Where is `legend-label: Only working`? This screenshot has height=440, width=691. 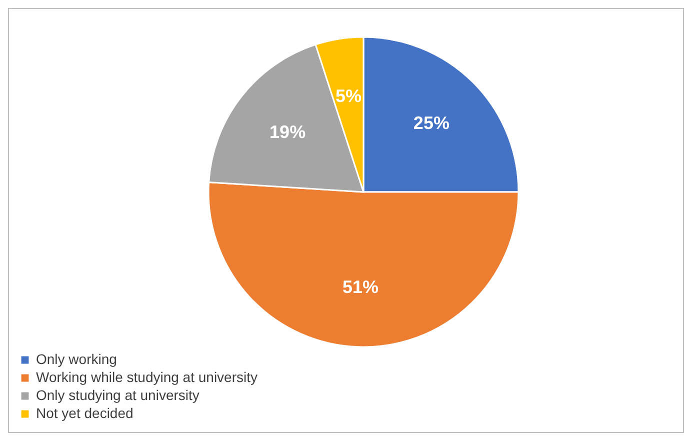
legend-label: Only working is located at coordinates (76, 359).